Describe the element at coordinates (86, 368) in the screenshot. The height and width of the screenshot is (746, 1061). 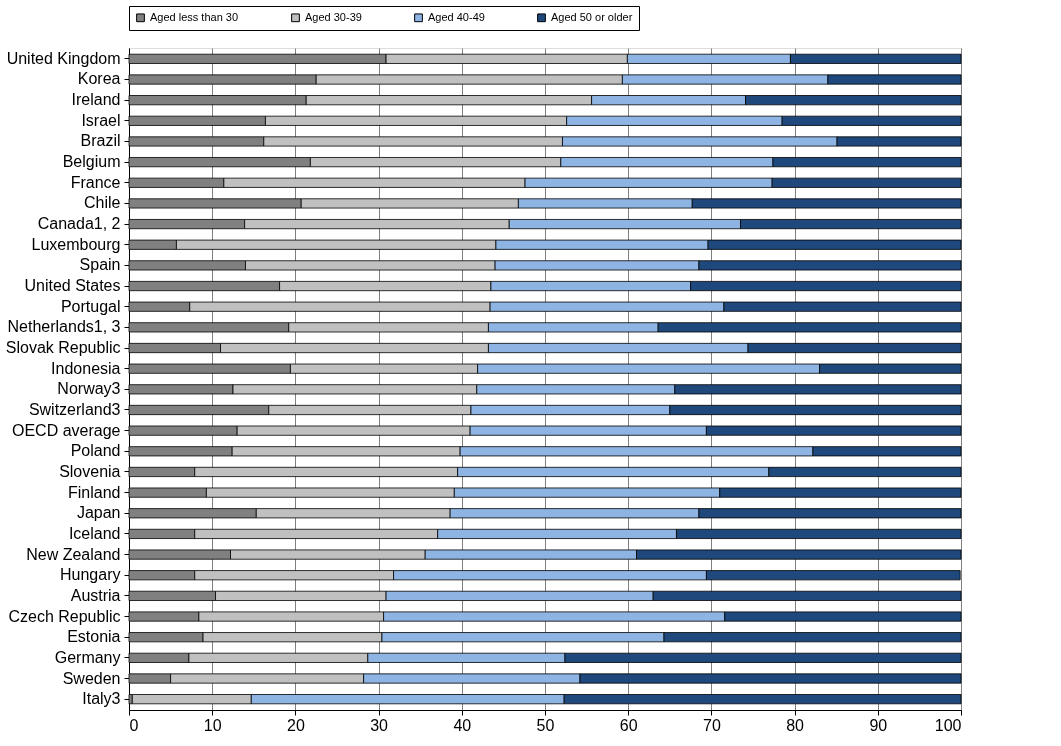
I see `y-tick-label: Indonesia` at that location.